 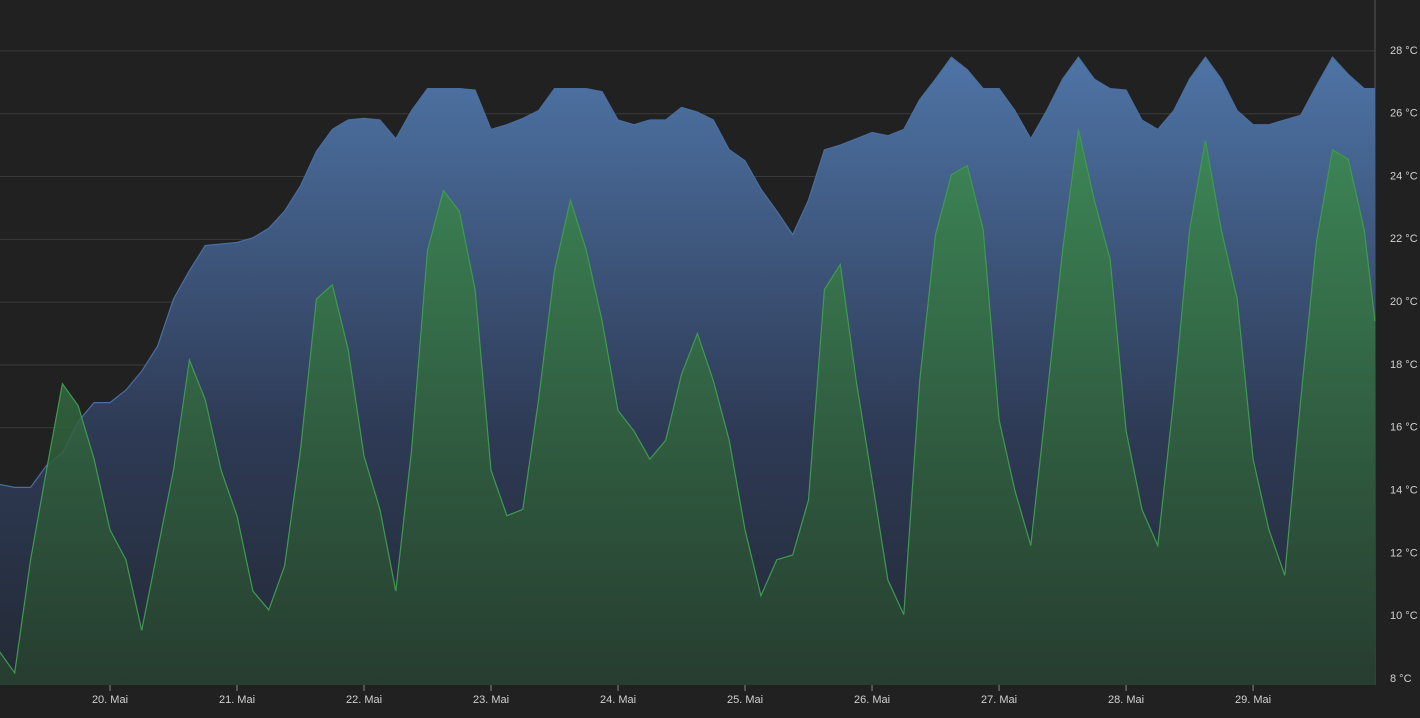 What do you see at coordinates (999, 700) in the screenshot?
I see `x-tick-label: 27. Mai` at bounding box center [999, 700].